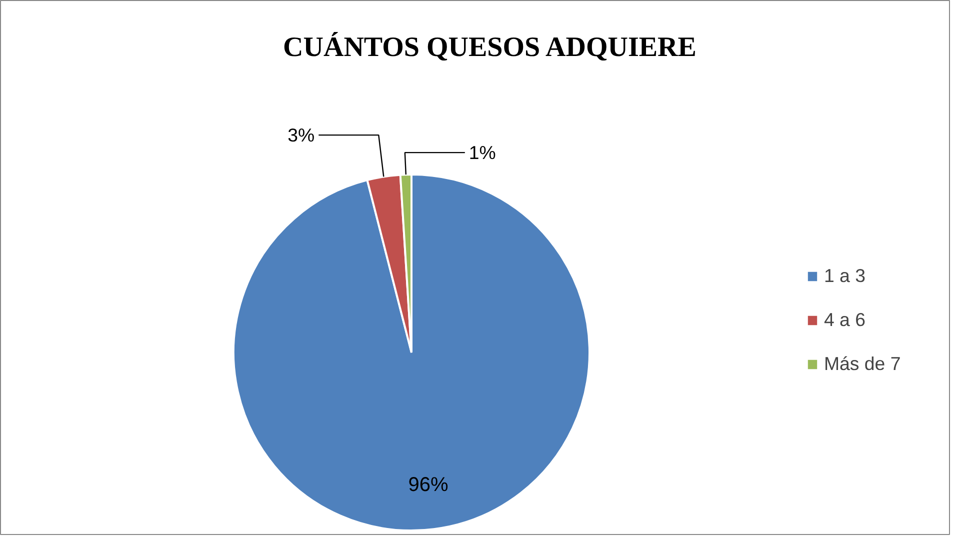 Image resolution: width=956 pixels, height=541 pixels. Describe the element at coordinates (845, 320) in the screenshot. I see `legend-label: 4 a 6` at that location.